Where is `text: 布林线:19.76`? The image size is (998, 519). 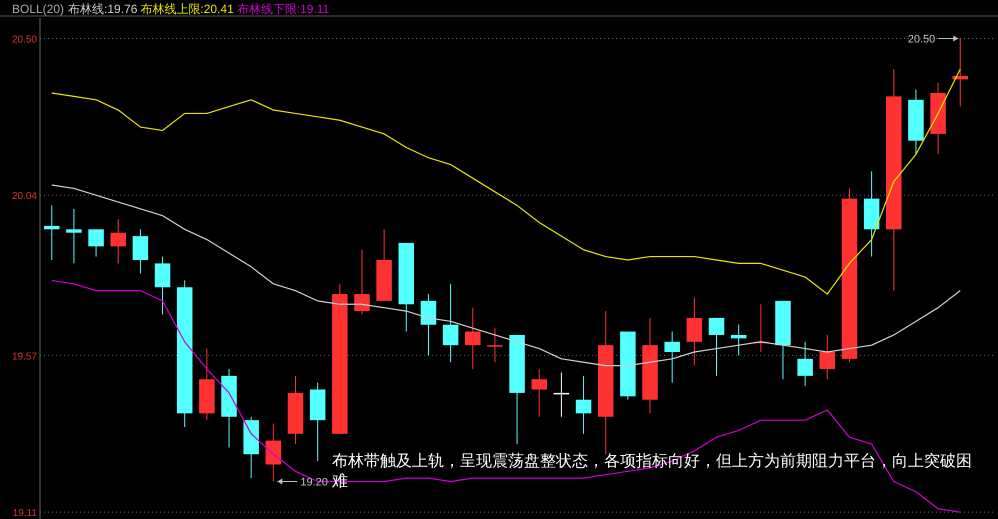 text: 布林线:19.76 is located at coordinates (103, 9).